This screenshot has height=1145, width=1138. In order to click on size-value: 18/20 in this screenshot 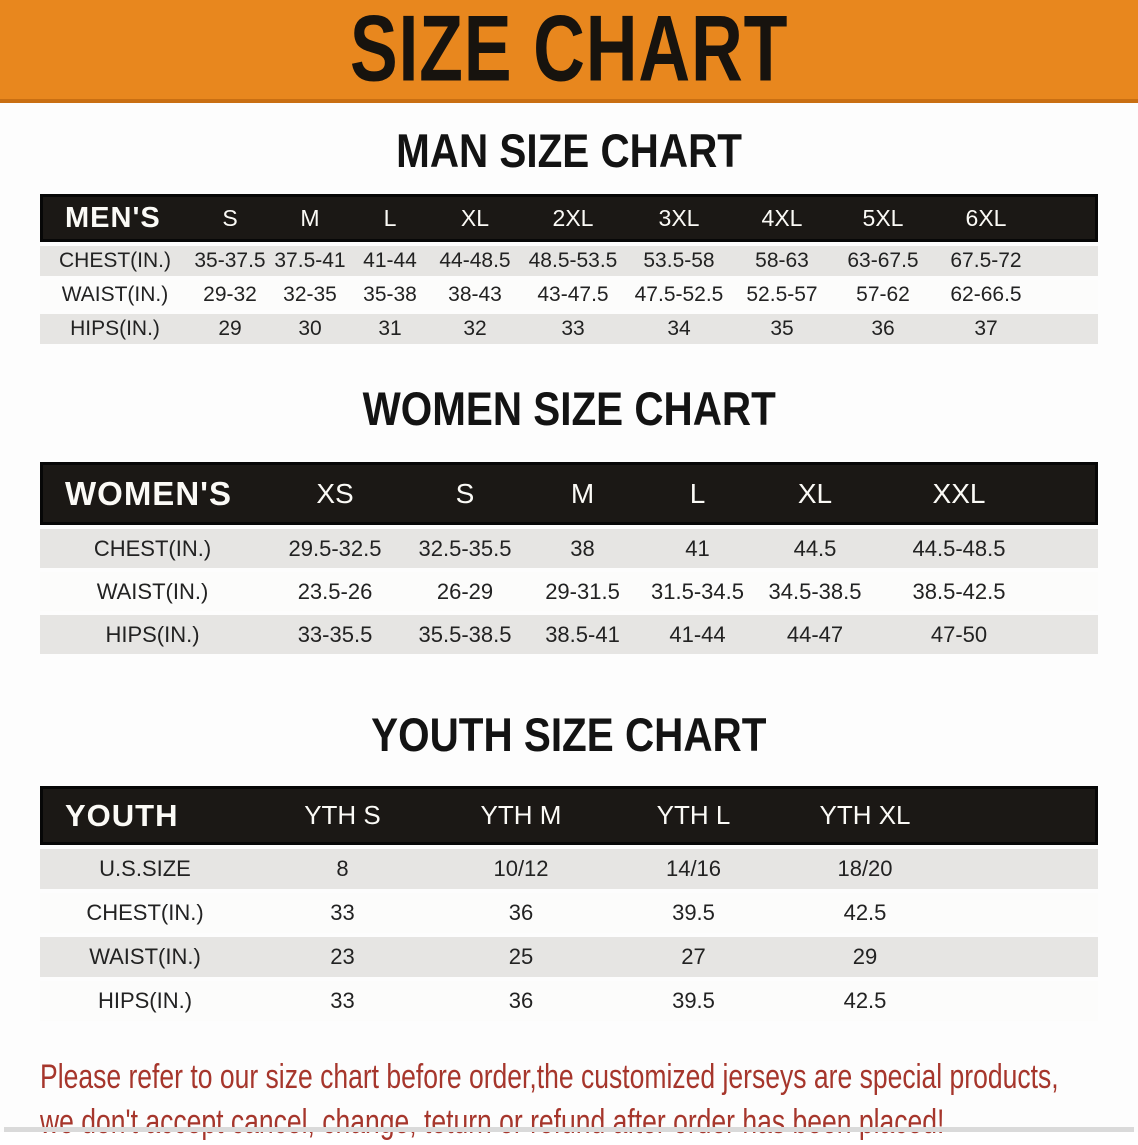, I will do `click(865, 869)`.